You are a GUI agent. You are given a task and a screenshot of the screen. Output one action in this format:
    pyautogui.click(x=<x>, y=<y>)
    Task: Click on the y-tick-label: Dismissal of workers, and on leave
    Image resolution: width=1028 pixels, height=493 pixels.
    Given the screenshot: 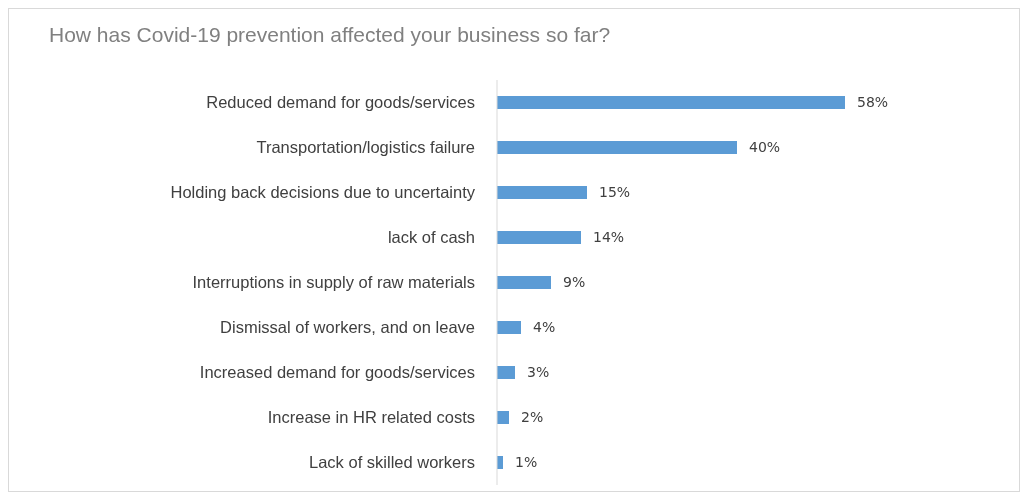 What is the action you would take?
    pyautogui.click(x=347, y=327)
    